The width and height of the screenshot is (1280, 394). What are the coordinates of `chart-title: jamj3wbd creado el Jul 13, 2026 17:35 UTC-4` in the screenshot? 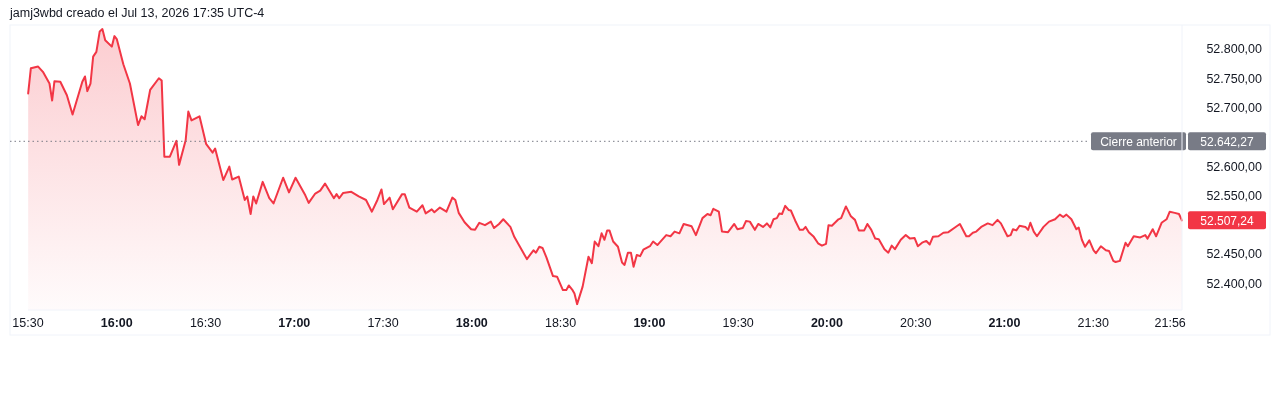 It's located at (137, 13).